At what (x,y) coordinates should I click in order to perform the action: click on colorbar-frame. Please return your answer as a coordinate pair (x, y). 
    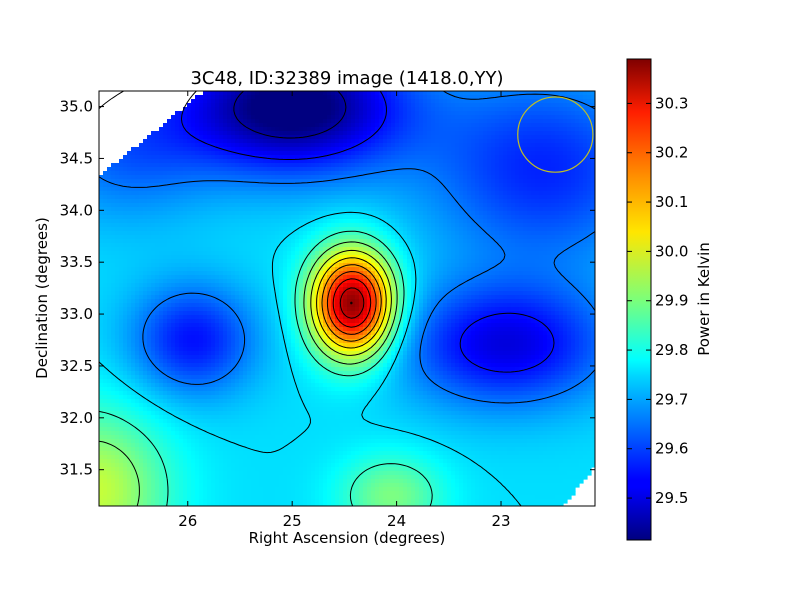
    Looking at the image, I should click on (639, 299).